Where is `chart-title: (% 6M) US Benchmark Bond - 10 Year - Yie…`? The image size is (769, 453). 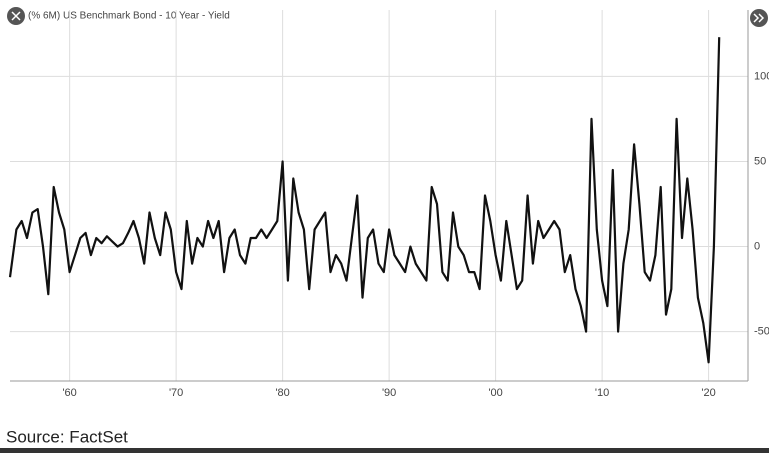 chart-title: (% 6M) US Benchmark Bond - 10 Year - Yie… is located at coordinates (129, 16).